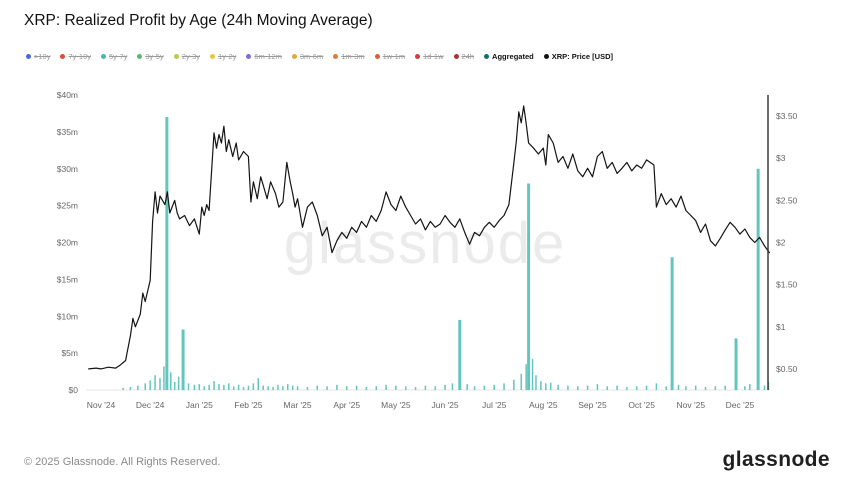 The width and height of the screenshot is (860, 484). What do you see at coordinates (75, 57) in the screenshot?
I see `legend-item-7y-10y: 7y-10y` at bounding box center [75, 57].